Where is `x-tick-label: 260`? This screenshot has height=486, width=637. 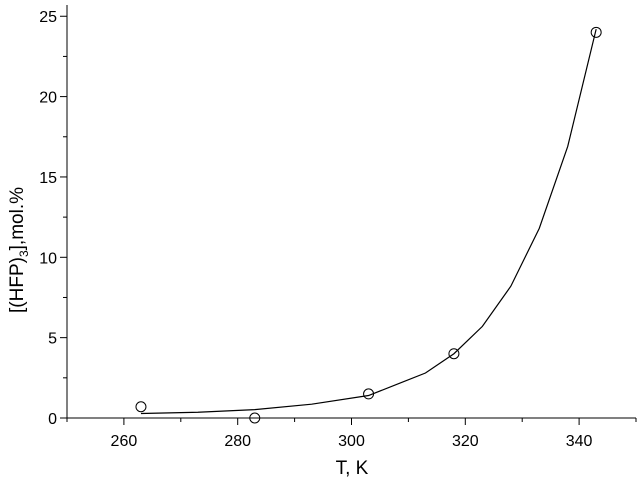 x-tick-label: 260 is located at coordinates (124, 441).